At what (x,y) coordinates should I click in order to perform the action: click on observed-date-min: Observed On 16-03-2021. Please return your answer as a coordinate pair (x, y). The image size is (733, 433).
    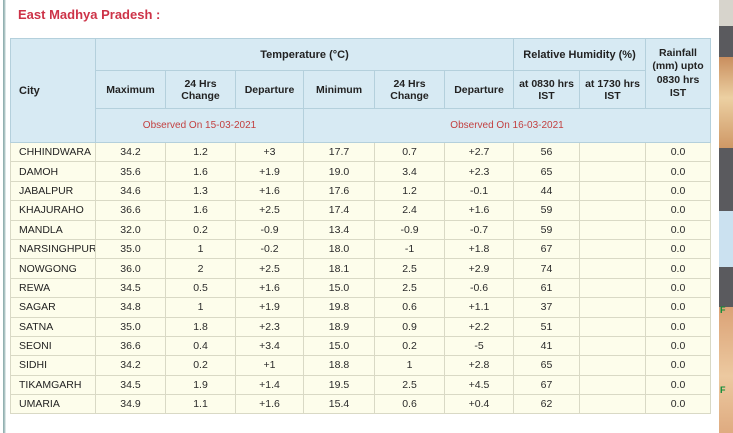
    Looking at the image, I should click on (507, 125).